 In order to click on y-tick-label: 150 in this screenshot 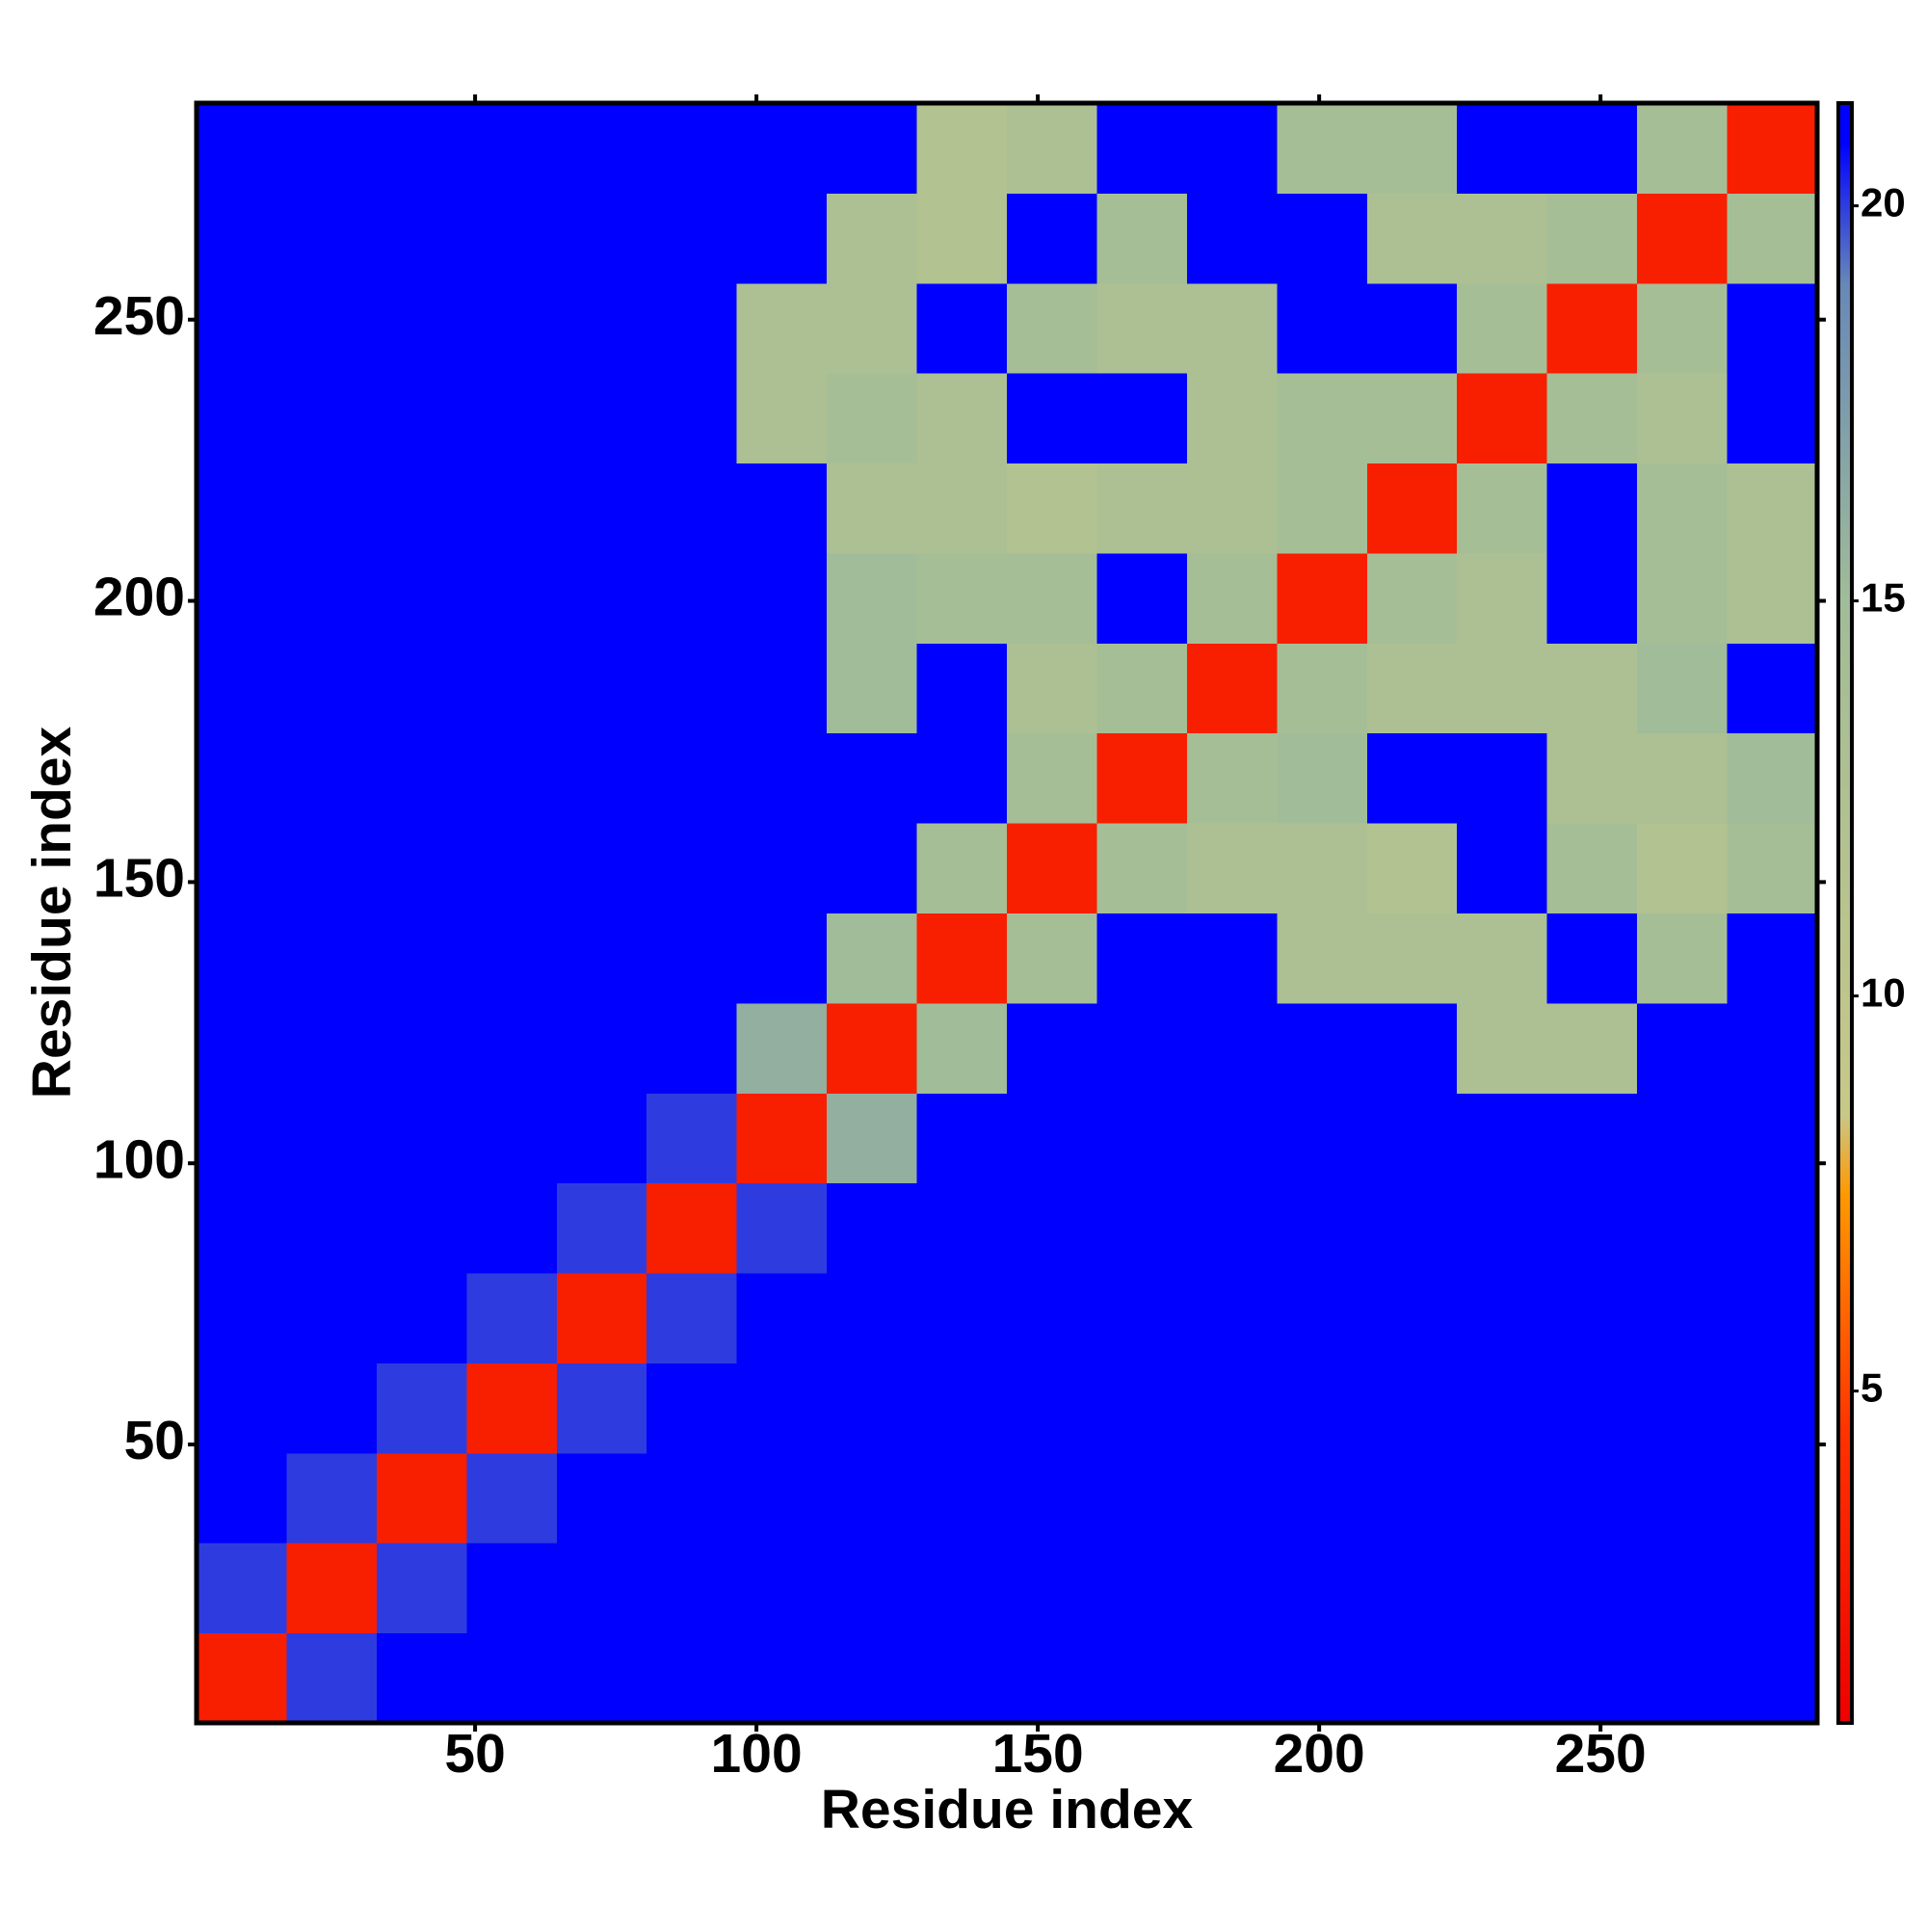, I will do `click(139, 878)`.